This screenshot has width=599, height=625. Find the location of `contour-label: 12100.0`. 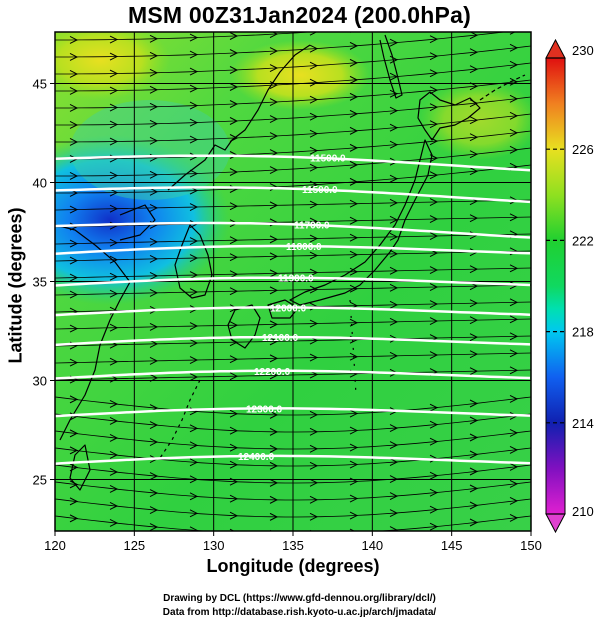

contour-label: 12100.0 is located at coordinates (280, 338).